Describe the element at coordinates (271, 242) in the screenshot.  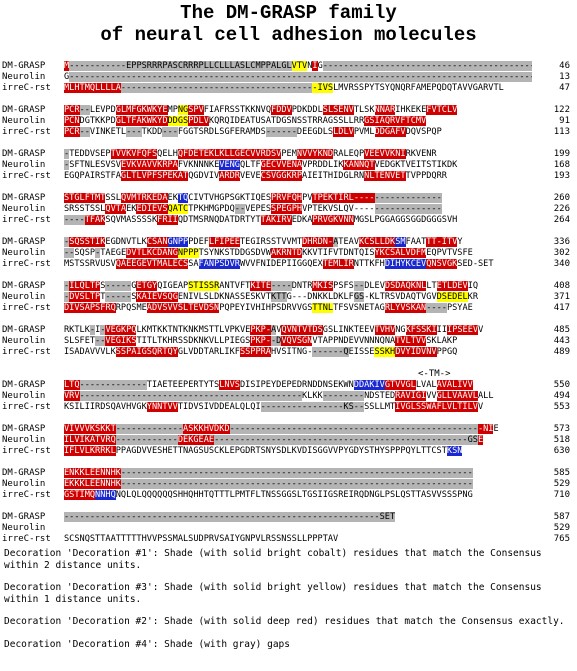
I see `residue-segment: TEGIRSSTVVMT` at that location.